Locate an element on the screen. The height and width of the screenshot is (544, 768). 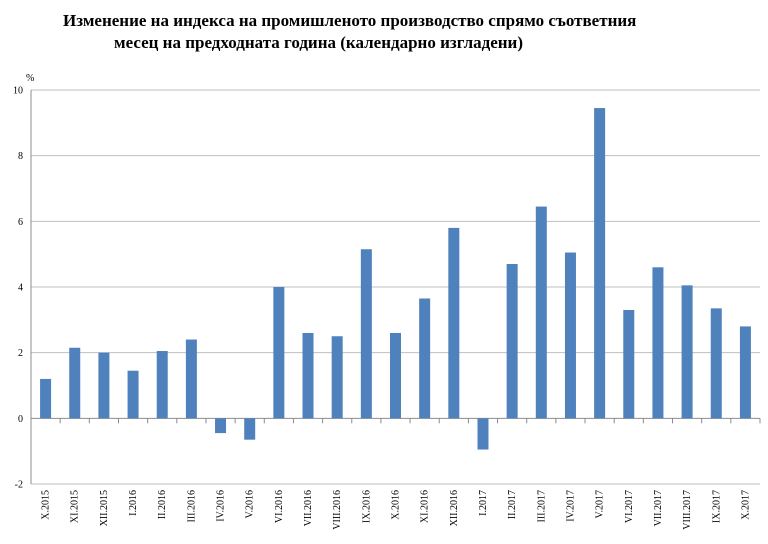
y-tick-label: 10 is located at coordinates (18, 91).